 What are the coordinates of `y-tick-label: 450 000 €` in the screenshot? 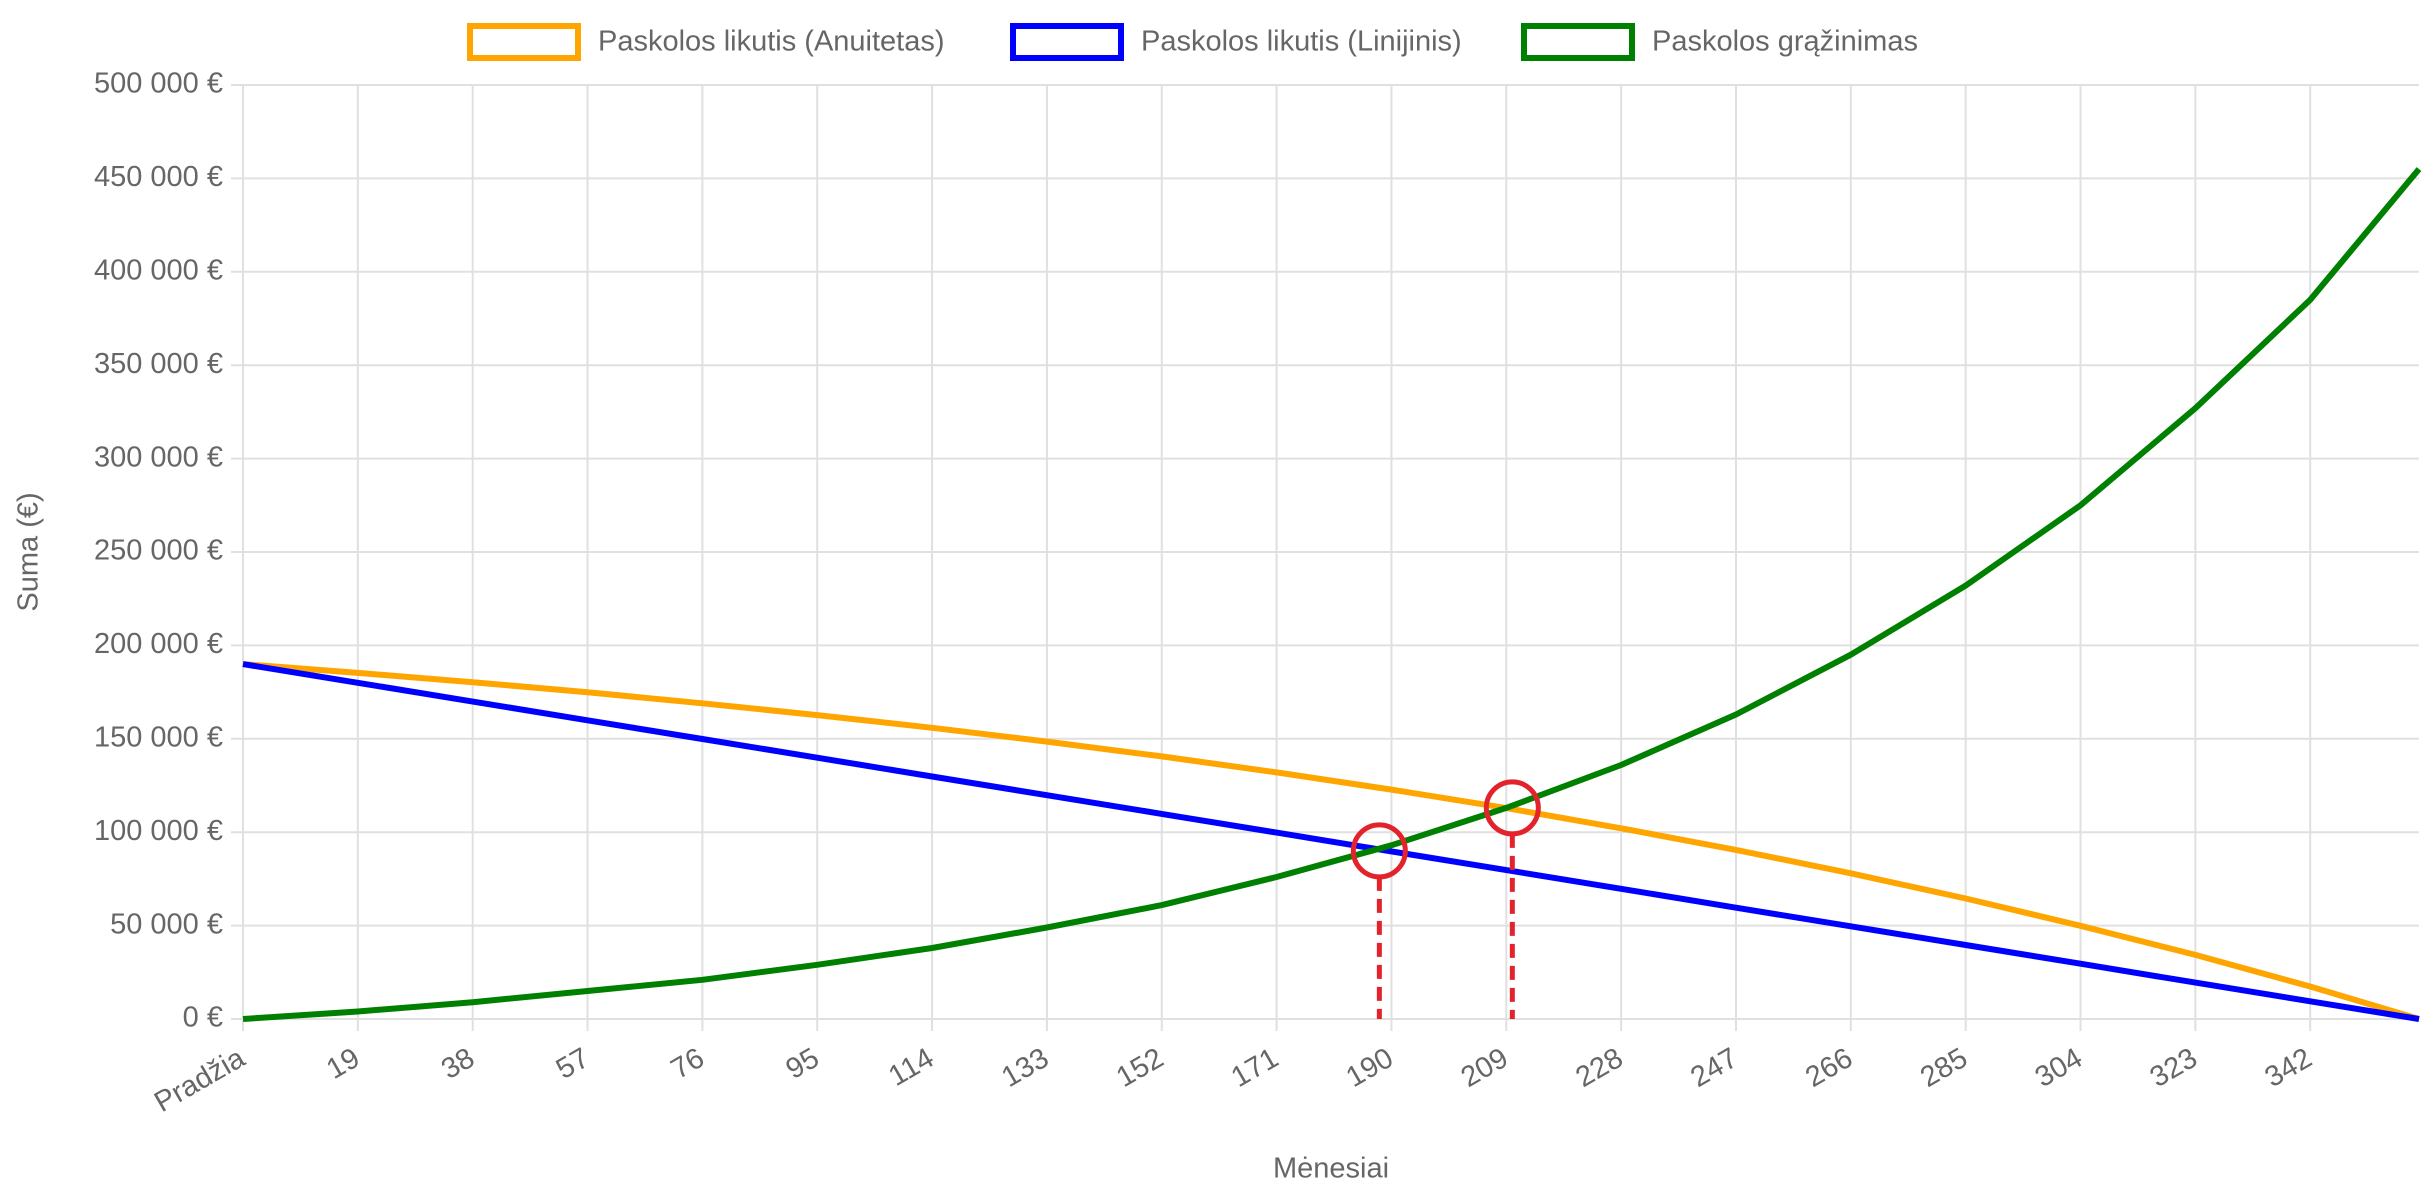 It's located at (158, 177).